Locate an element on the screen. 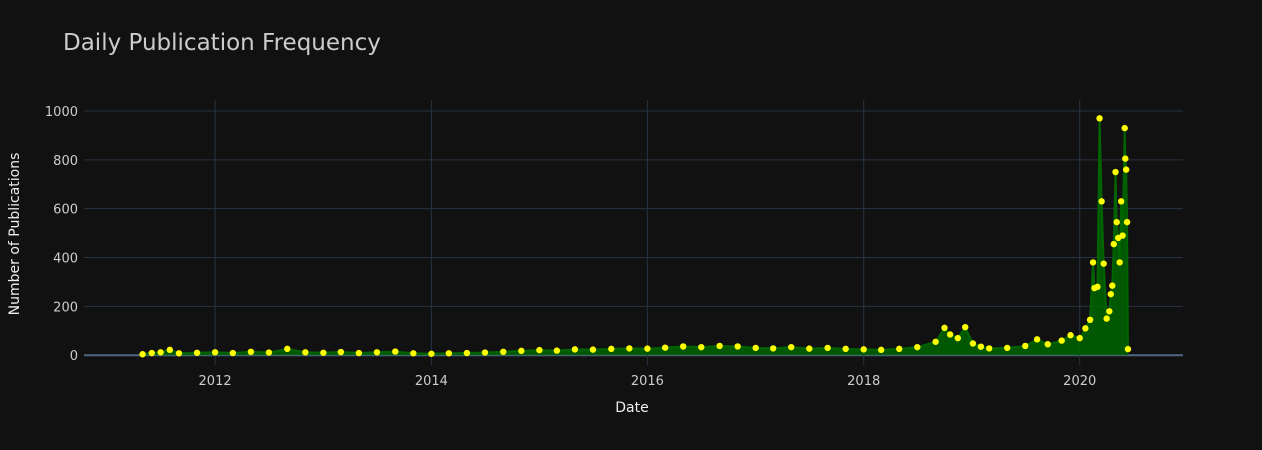  x-axis-label: Date is located at coordinates (631, 408).